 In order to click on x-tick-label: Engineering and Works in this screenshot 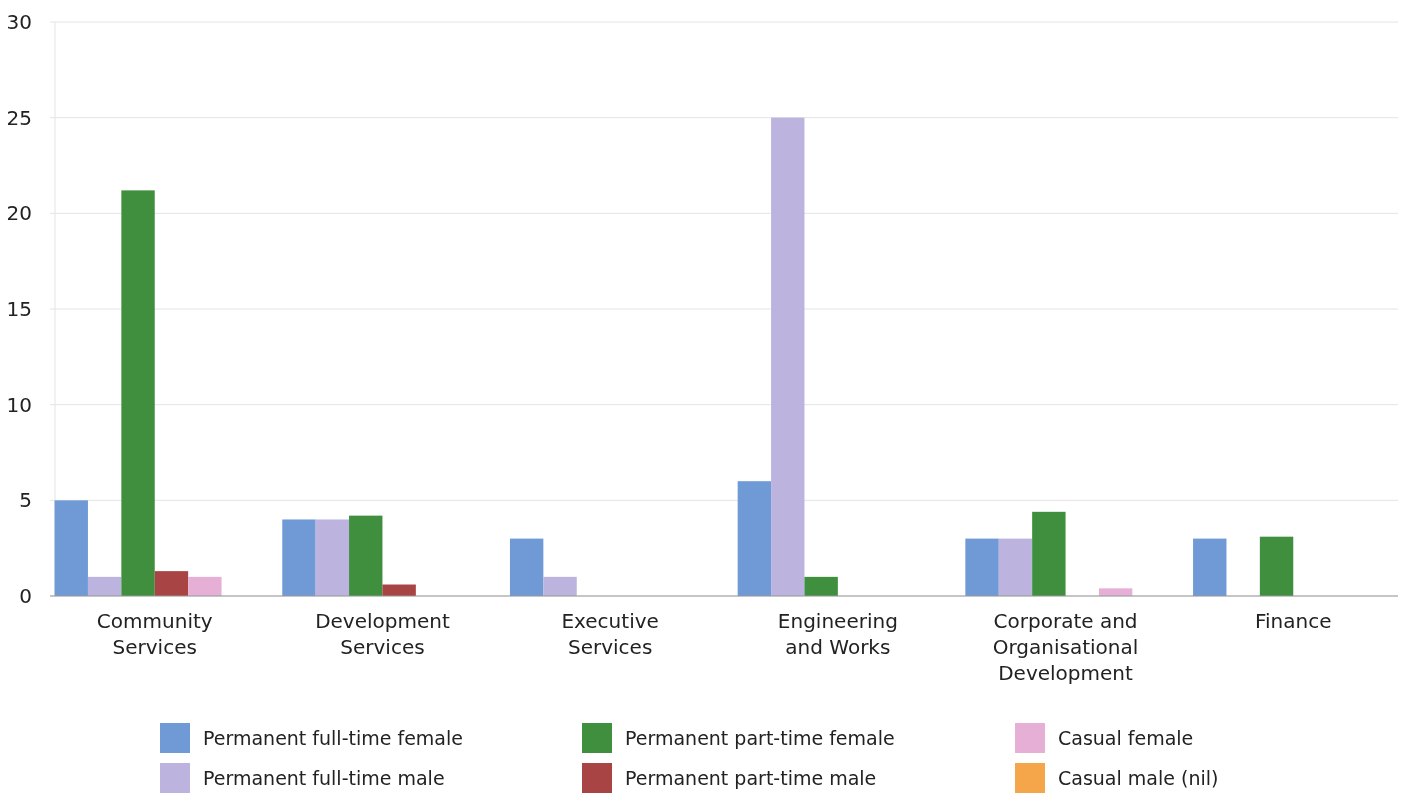, I will do `click(837, 634)`.